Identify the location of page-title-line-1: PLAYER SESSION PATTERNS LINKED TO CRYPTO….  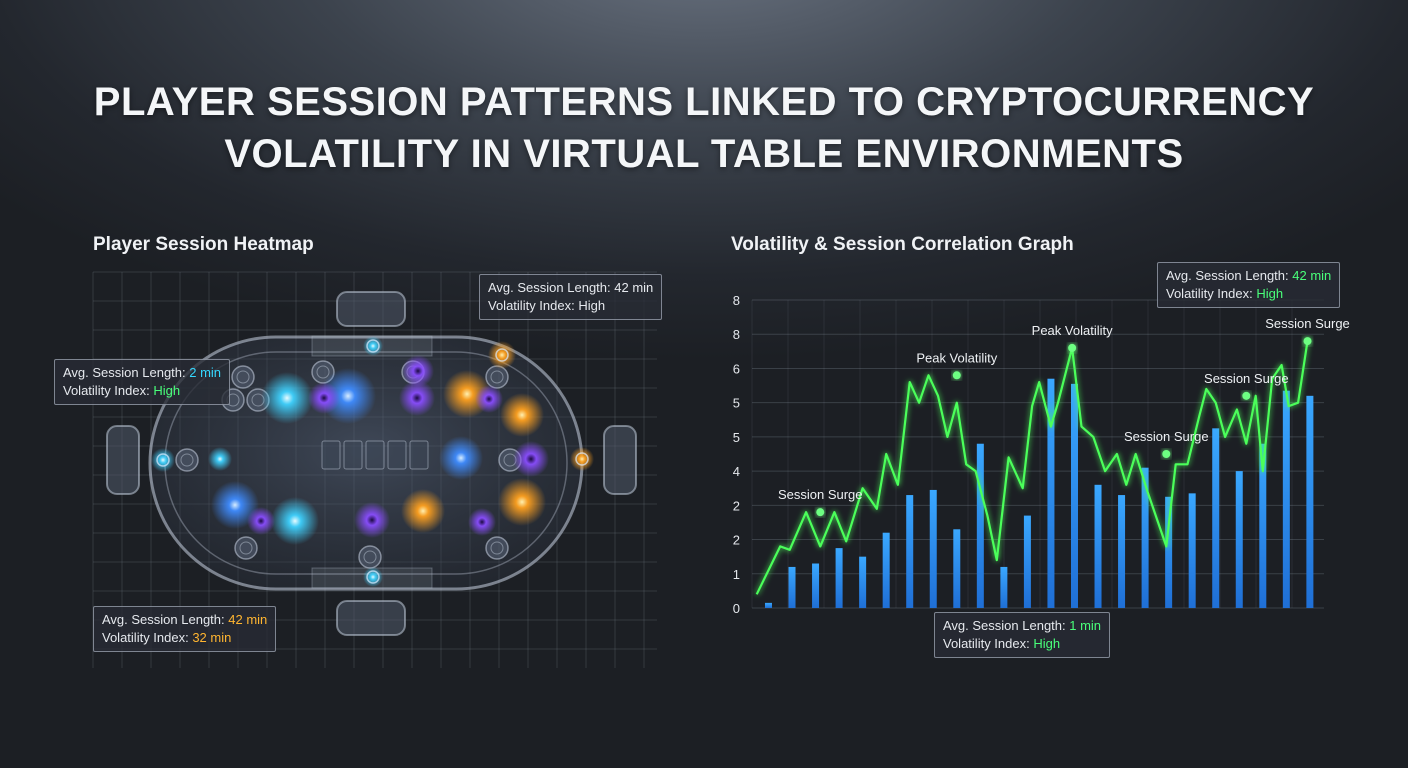
(704, 102).